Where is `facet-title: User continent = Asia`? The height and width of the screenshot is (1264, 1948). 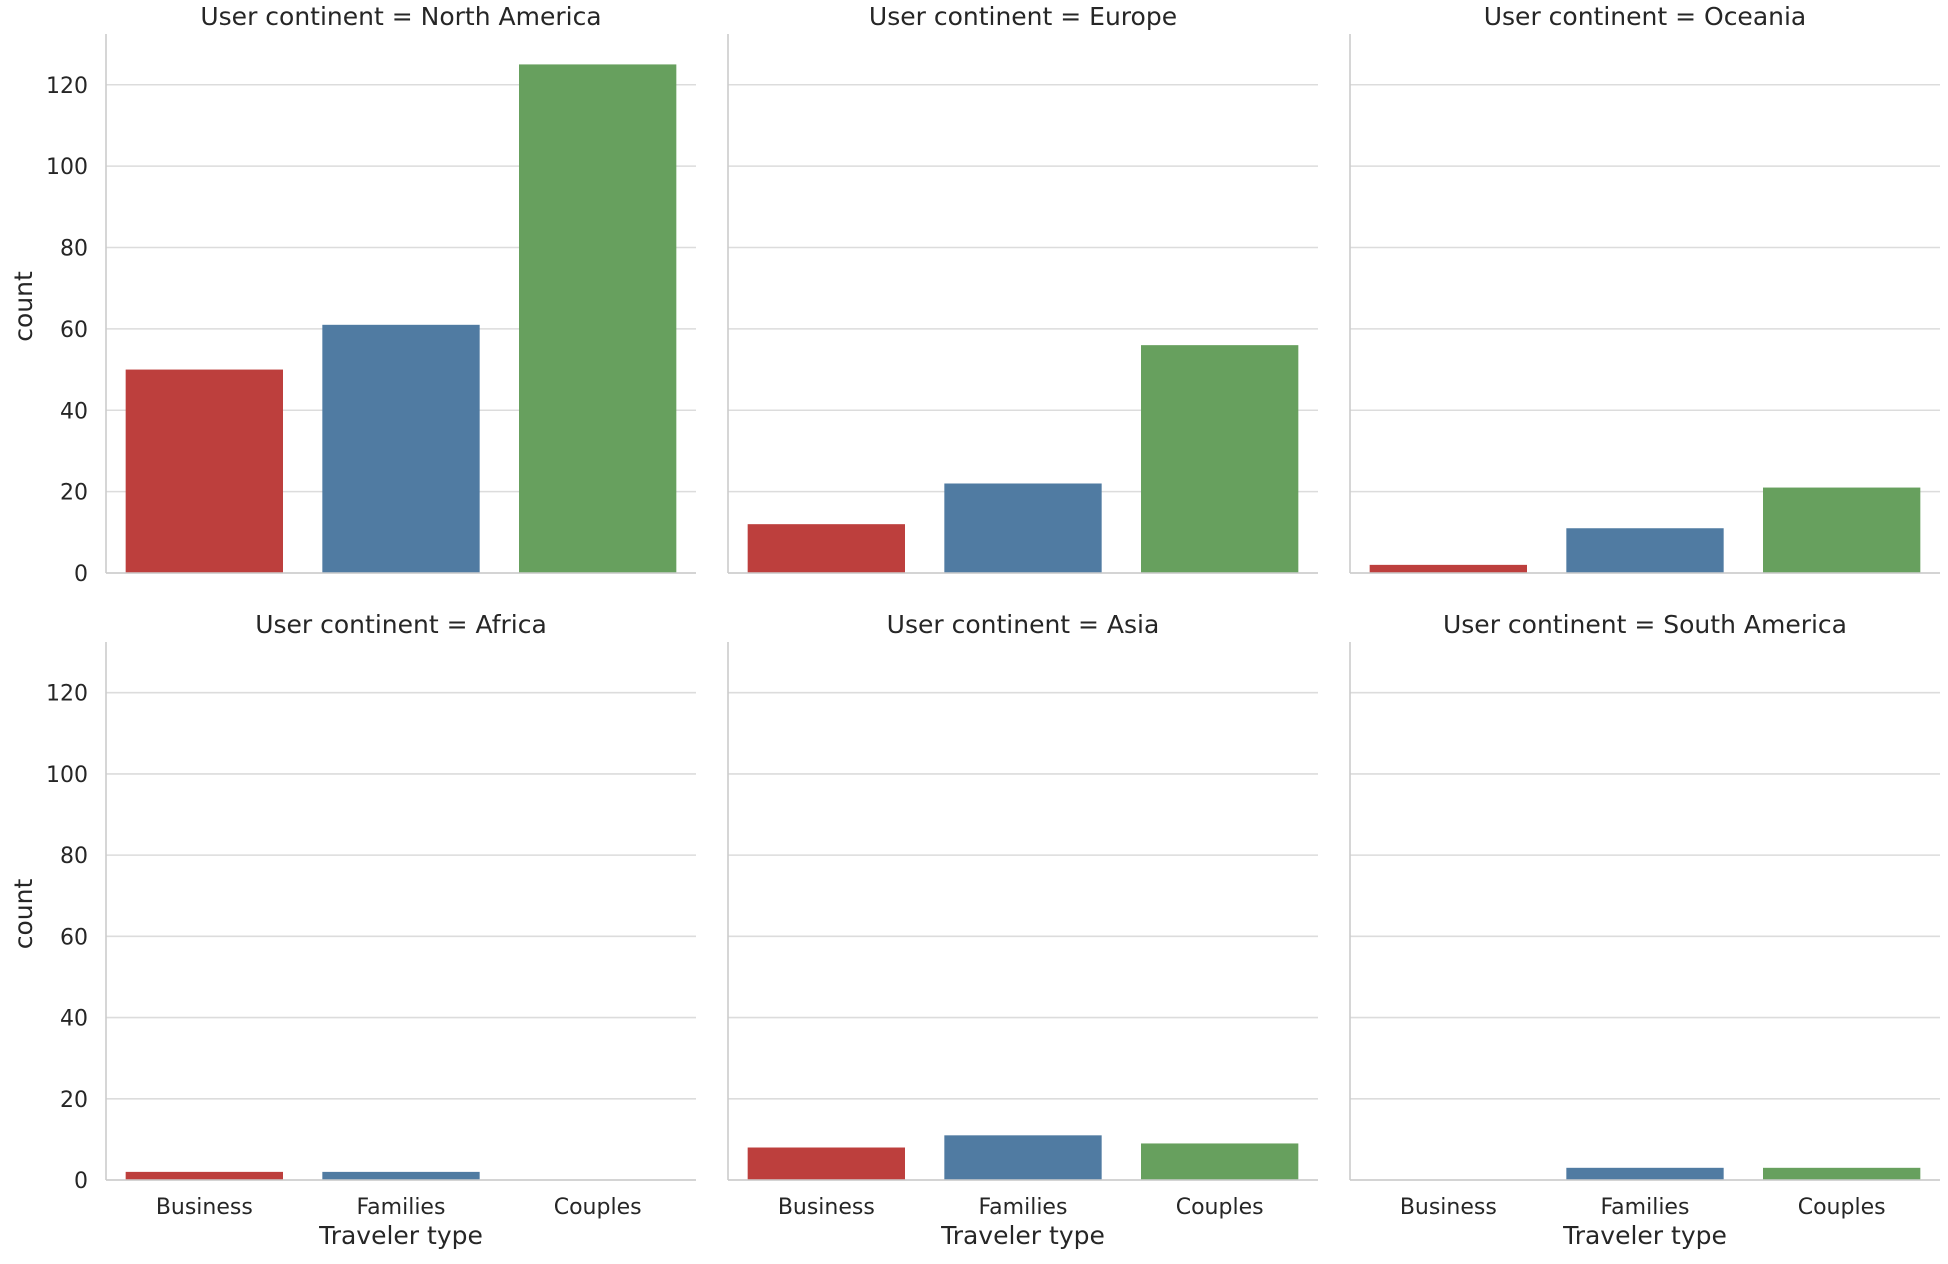 facet-title: User continent = Asia is located at coordinates (1023, 624).